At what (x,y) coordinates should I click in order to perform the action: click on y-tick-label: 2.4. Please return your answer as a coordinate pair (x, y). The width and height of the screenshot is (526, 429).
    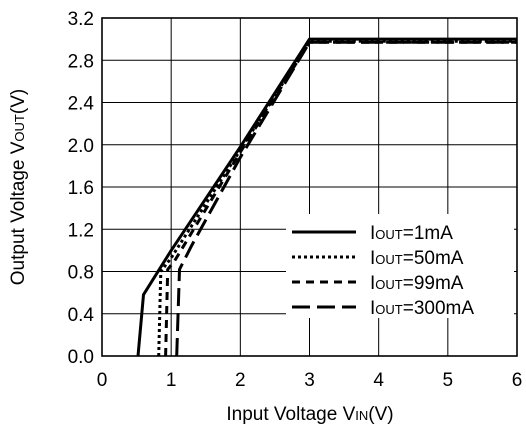
    Looking at the image, I should click on (81, 104).